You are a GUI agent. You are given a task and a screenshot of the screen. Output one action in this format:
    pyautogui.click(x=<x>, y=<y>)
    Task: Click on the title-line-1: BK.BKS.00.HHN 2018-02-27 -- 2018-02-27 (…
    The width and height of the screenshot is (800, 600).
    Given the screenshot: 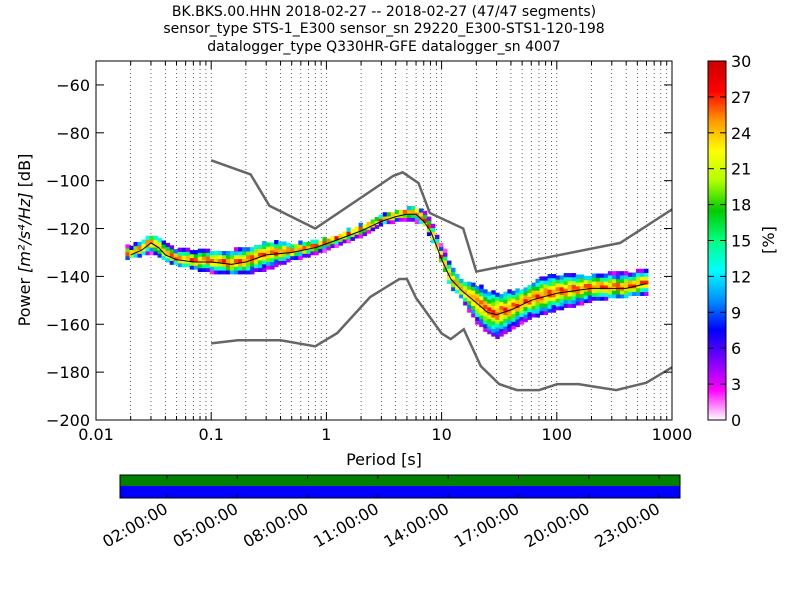 What is the action you would take?
    pyautogui.click(x=384, y=12)
    